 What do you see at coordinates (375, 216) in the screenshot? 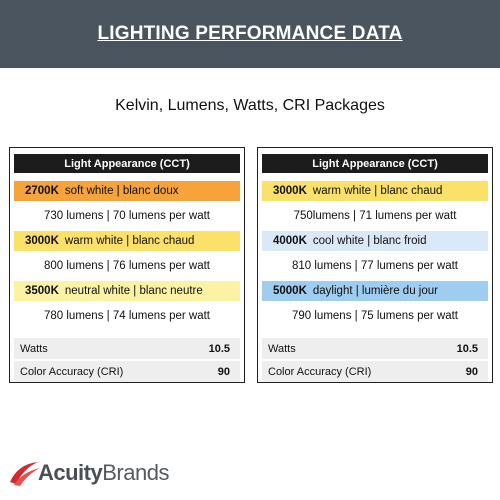
I see `lumens-row: 750lumens | 71 lumens per watt` at bounding box center [375, 216].